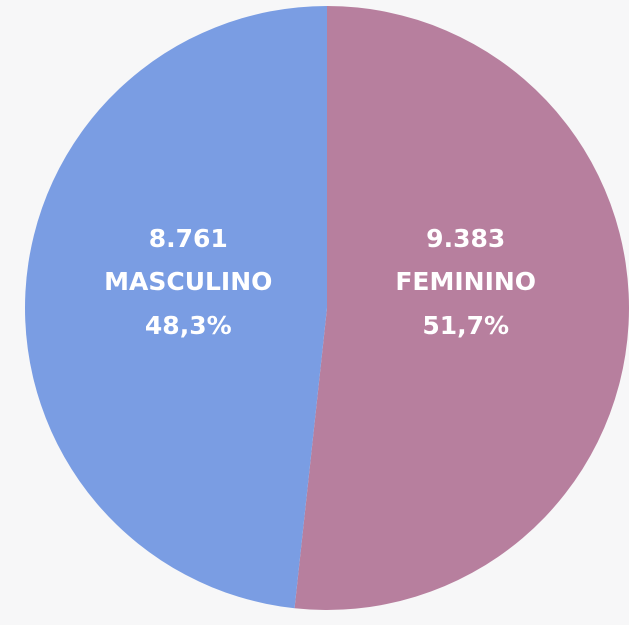 The height and width of the screenshot is (625, 629). I want to click on slice-category-label: MASCULINO, so click(188, 281).